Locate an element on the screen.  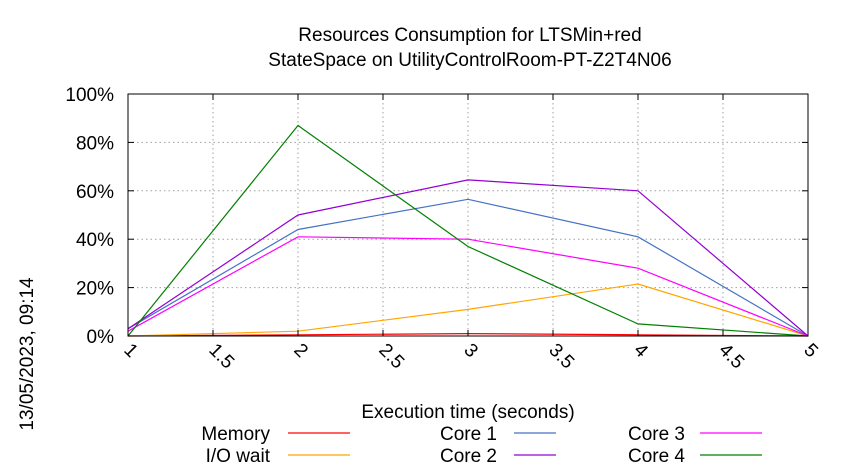
y-tick-label: 100% is located at coordinates (89, 95).